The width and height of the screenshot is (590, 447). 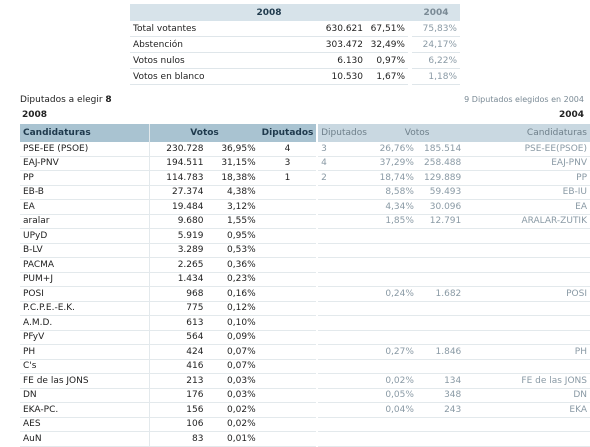 I want to click on party-name: PACMA, so click(x=85, y=265).